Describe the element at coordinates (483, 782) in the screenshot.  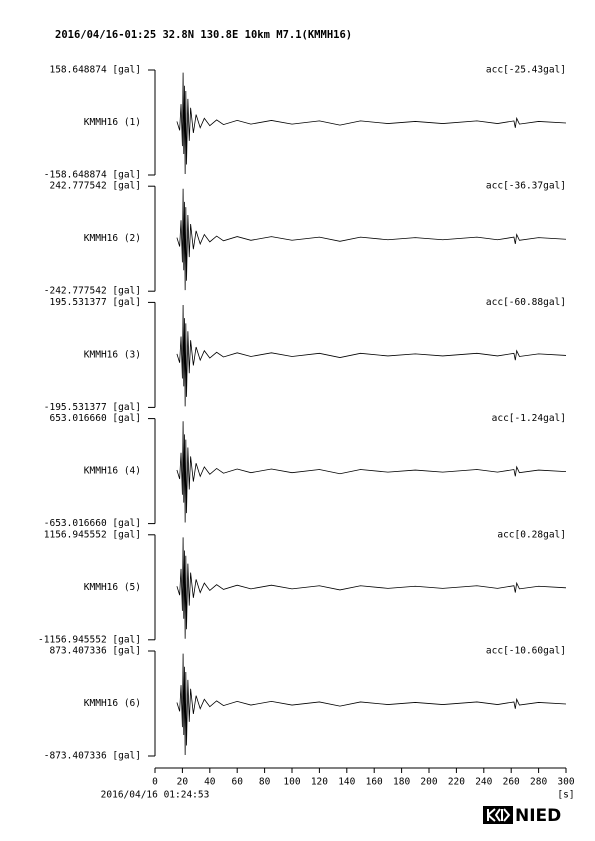
I see `x-tick-label: 240` at that location.